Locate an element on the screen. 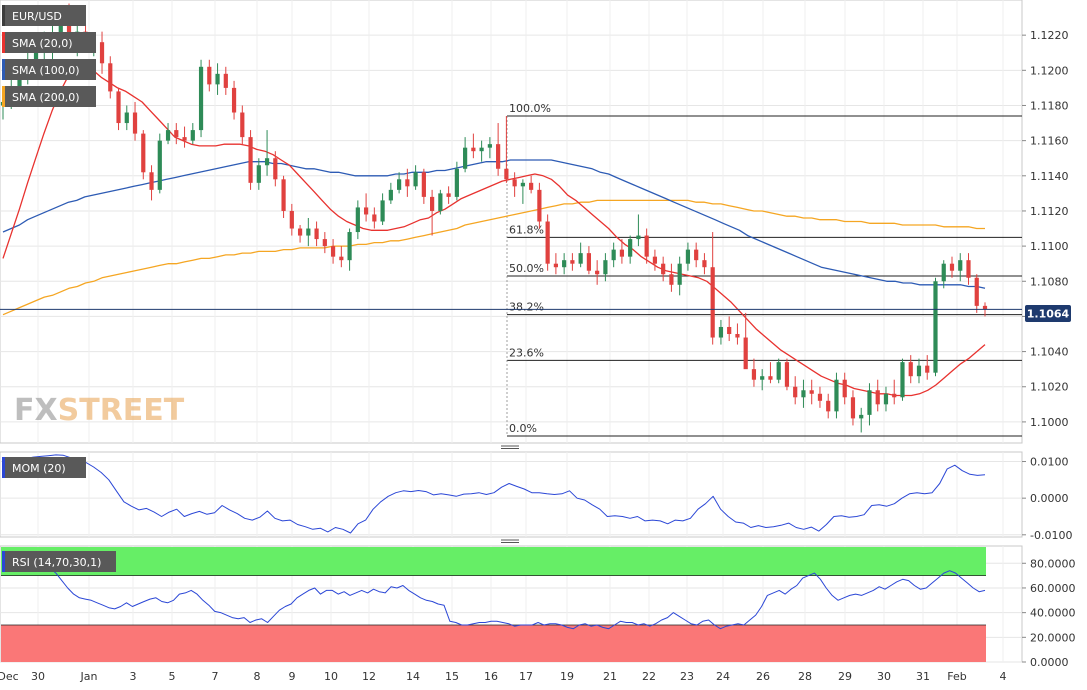 Image resolution: width=1087 pixels, height=690 pixels. rsi-oversold-zone is located at coordinates (493, 643).